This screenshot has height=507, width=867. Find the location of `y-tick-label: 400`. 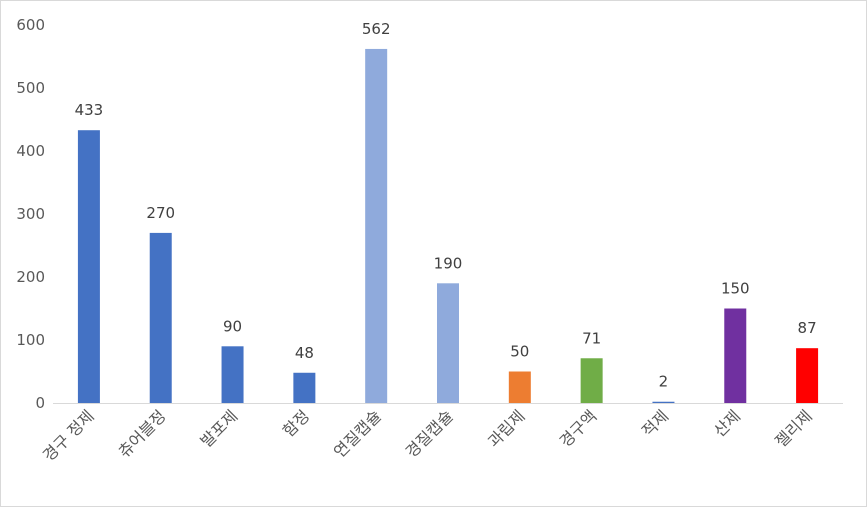

y-tick-label: 400 is located at coordinates (30, 151).